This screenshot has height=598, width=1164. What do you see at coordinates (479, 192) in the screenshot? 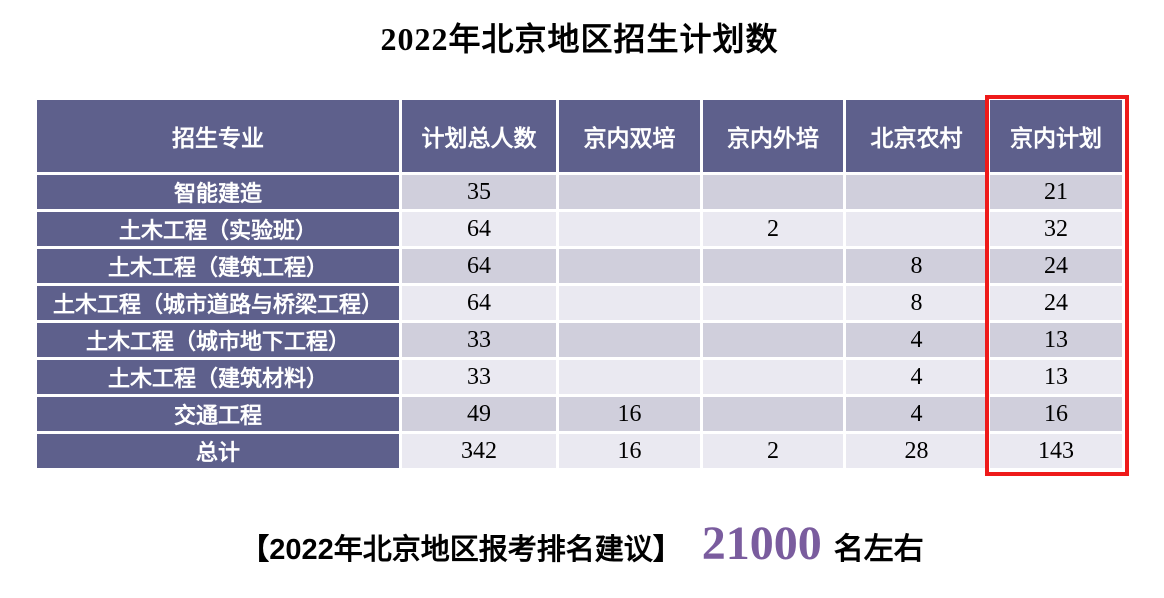
I see `total-cell: 35` at bounding box center [479, 192].